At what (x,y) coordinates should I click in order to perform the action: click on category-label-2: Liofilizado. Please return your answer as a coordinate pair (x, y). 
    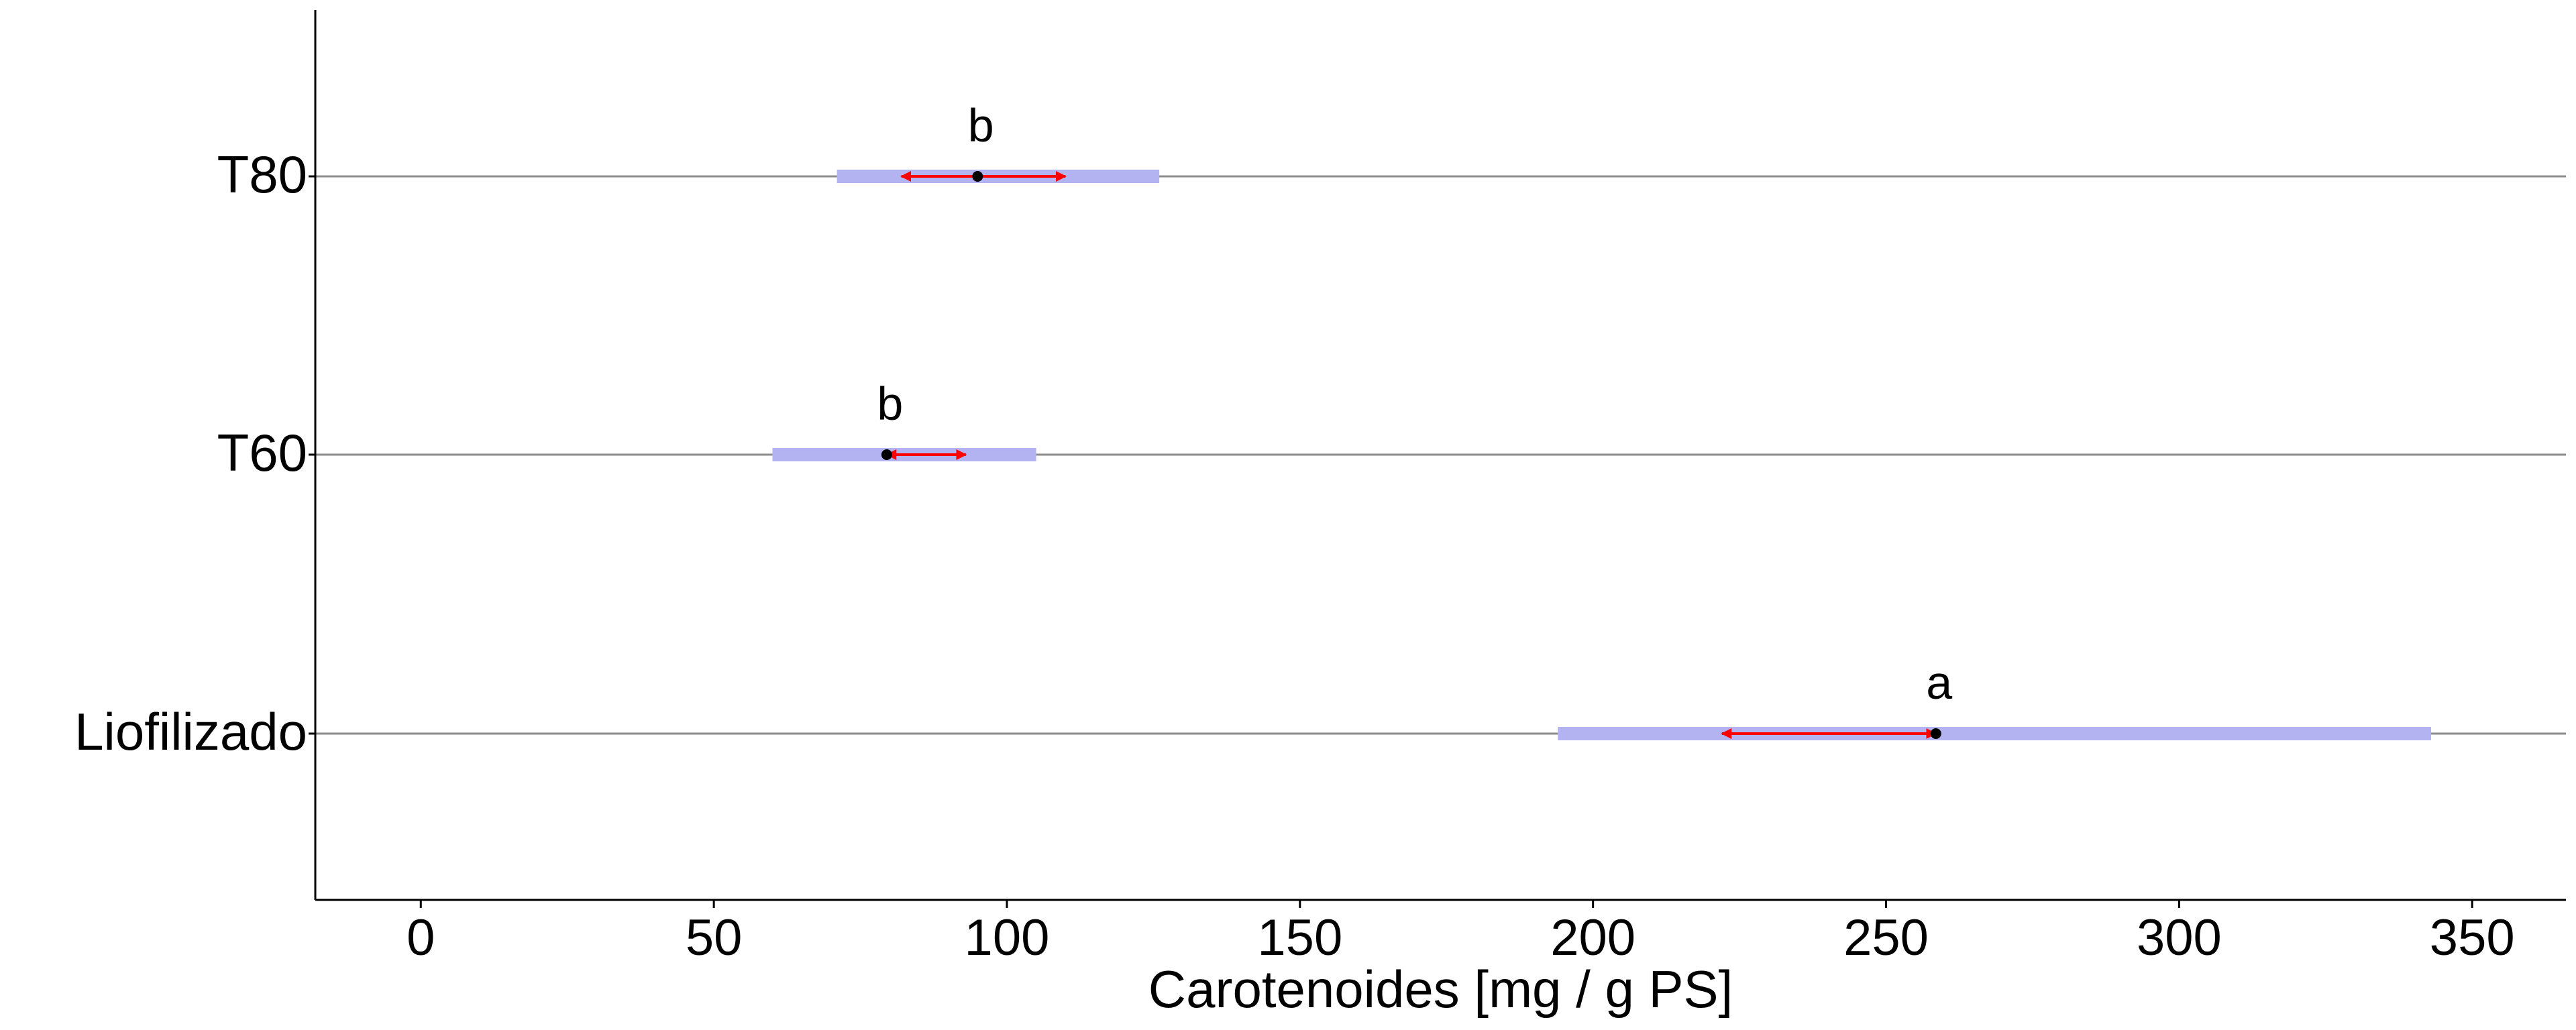
    Looking at the image, I should click on (190, 731).